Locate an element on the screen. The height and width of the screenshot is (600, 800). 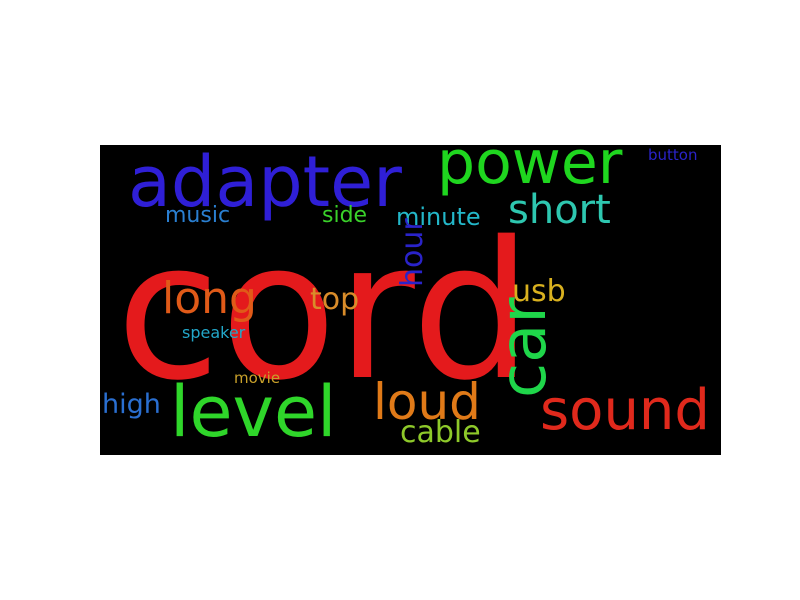
word-level: level is located at coordinates (253, 412).